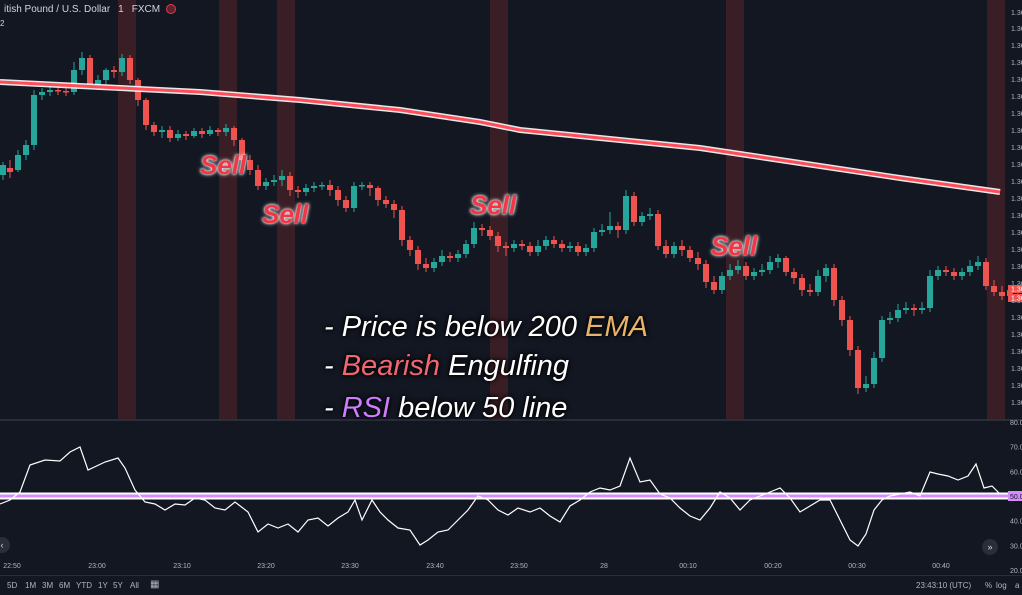 Image resolution: width=1022 pixels, height=595 pixels. Describe the element at coordinates (5, 545) in the screenshot. I see `scroll-left-icon: ‹` at that location.